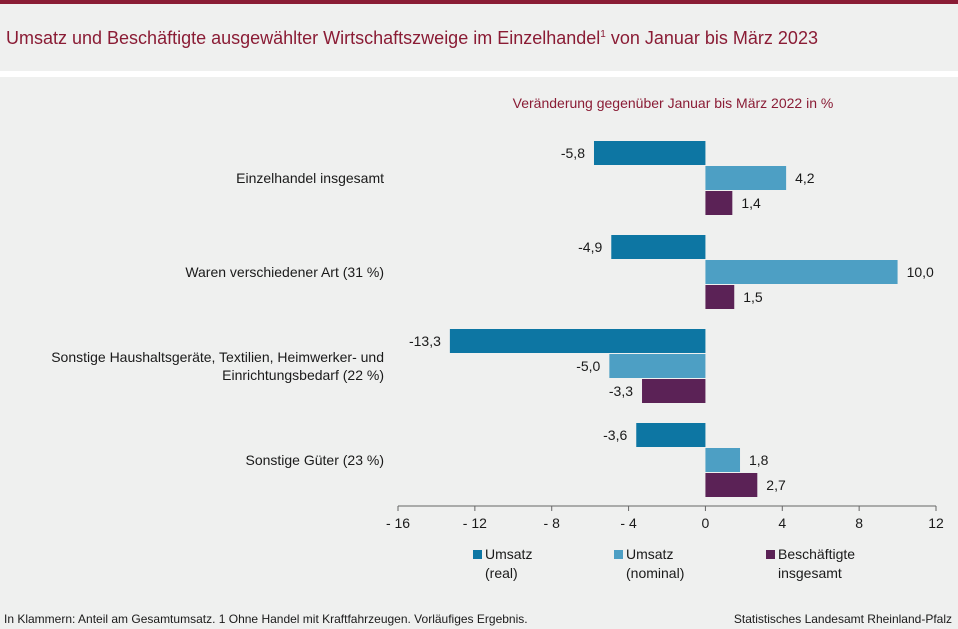  Describe the element at coordinates (805, 178) in the screenshot. I see `data-label: 4,2` at that location.